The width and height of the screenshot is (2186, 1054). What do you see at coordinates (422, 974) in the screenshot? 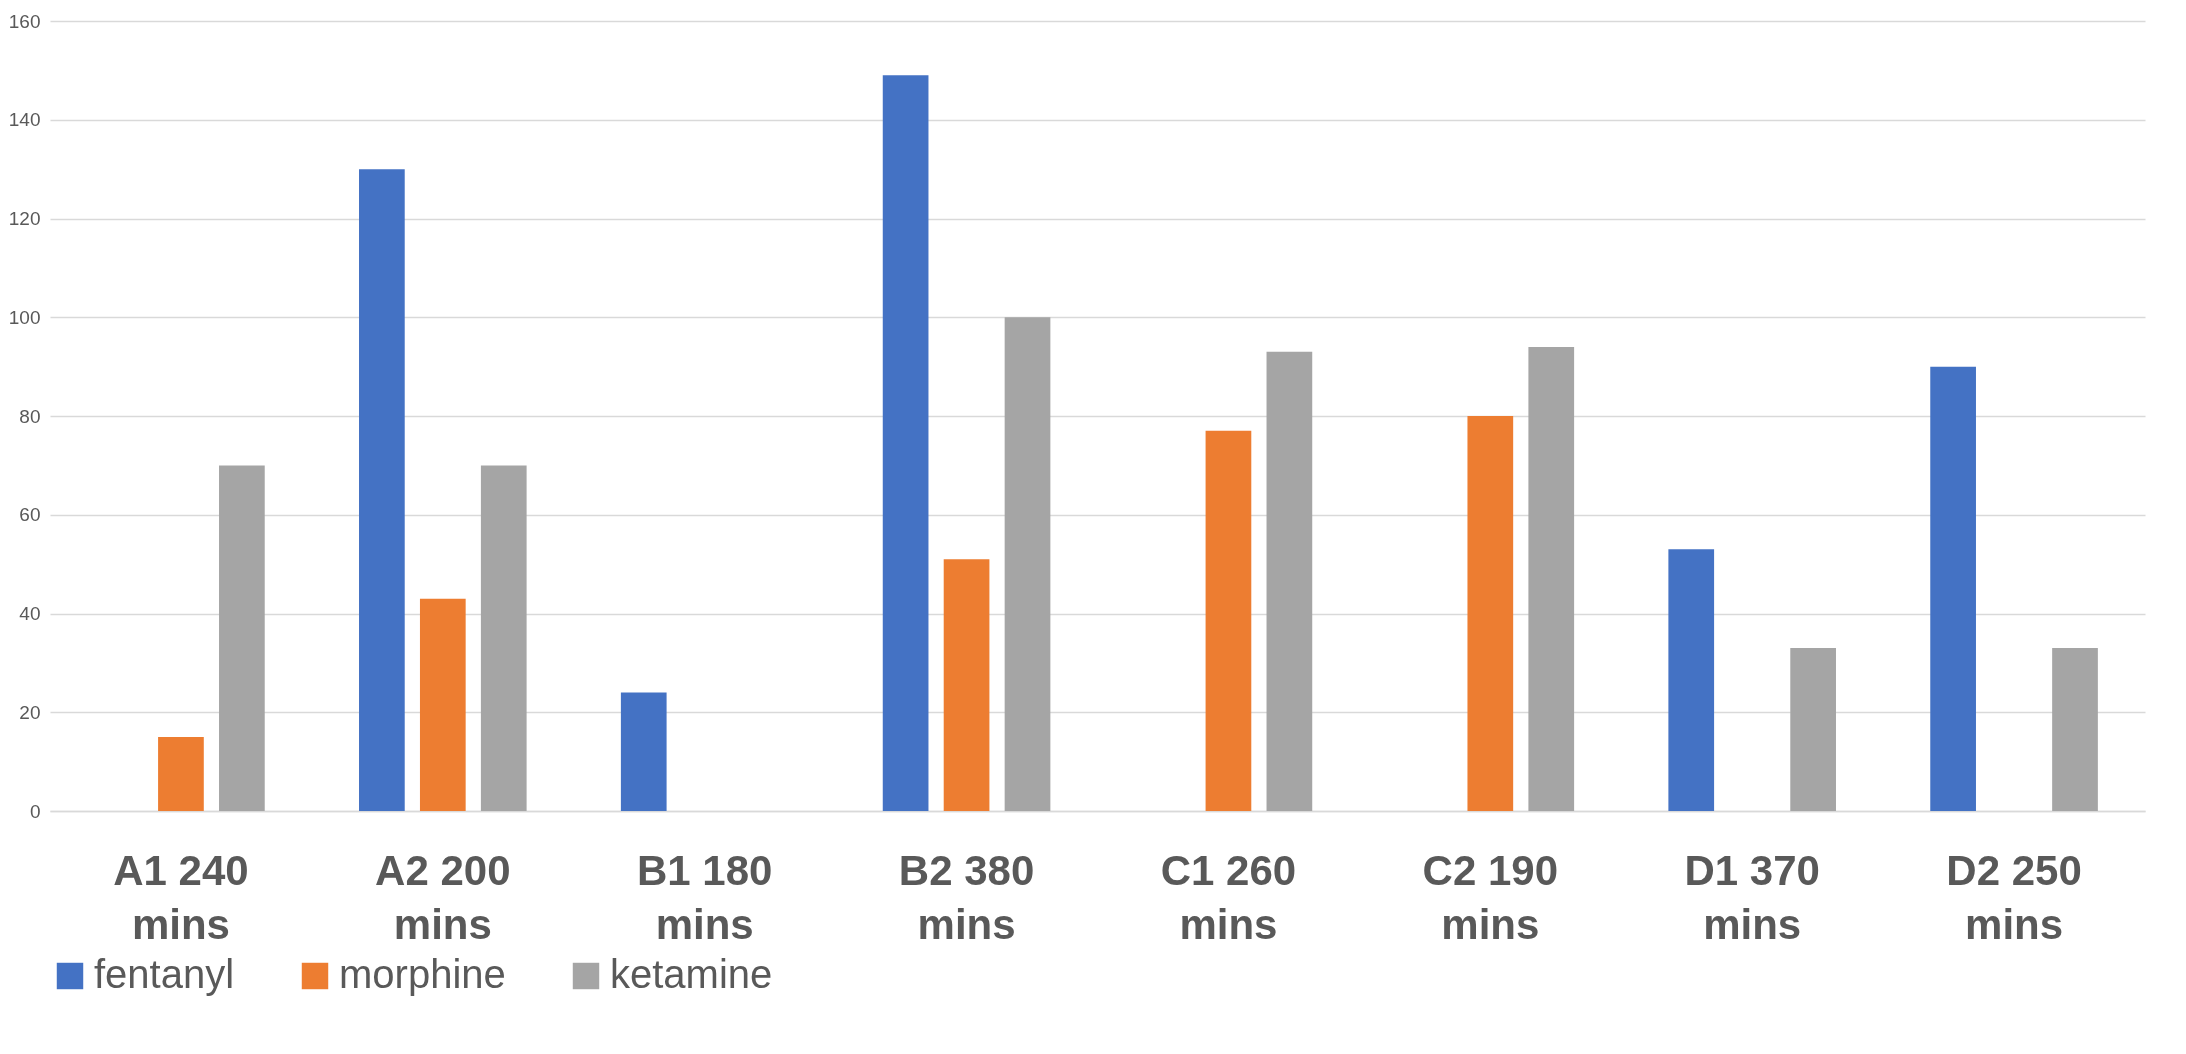
I see `legend-label: morphine` at bounding box center [422, 974].